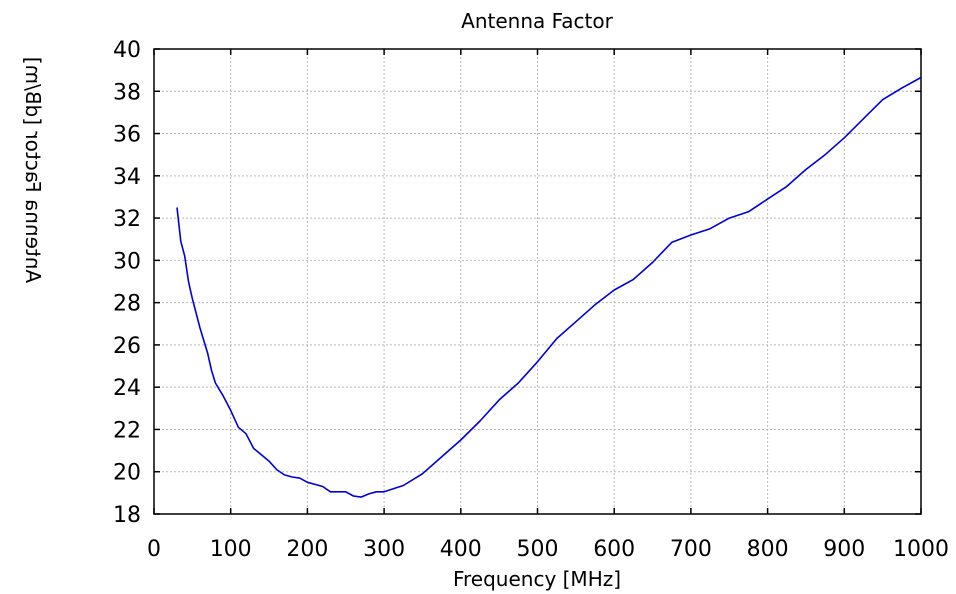 The height and width of the screenshot is (594, 956). Describe the element at coordinates (127, 261) in the screenshot. I see `y-tick-label: 30` at that location.